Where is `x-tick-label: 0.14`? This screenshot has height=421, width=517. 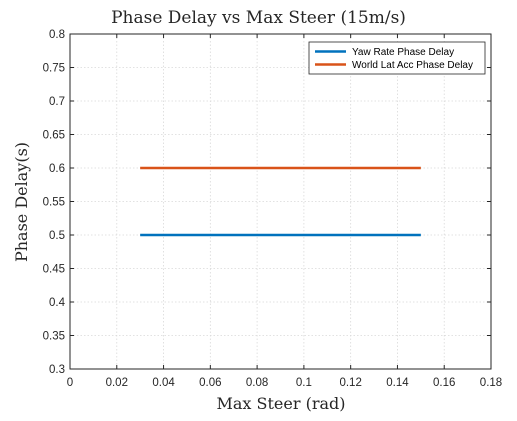
x-tick-label: 0.14 is located at coordinates (397, 383).